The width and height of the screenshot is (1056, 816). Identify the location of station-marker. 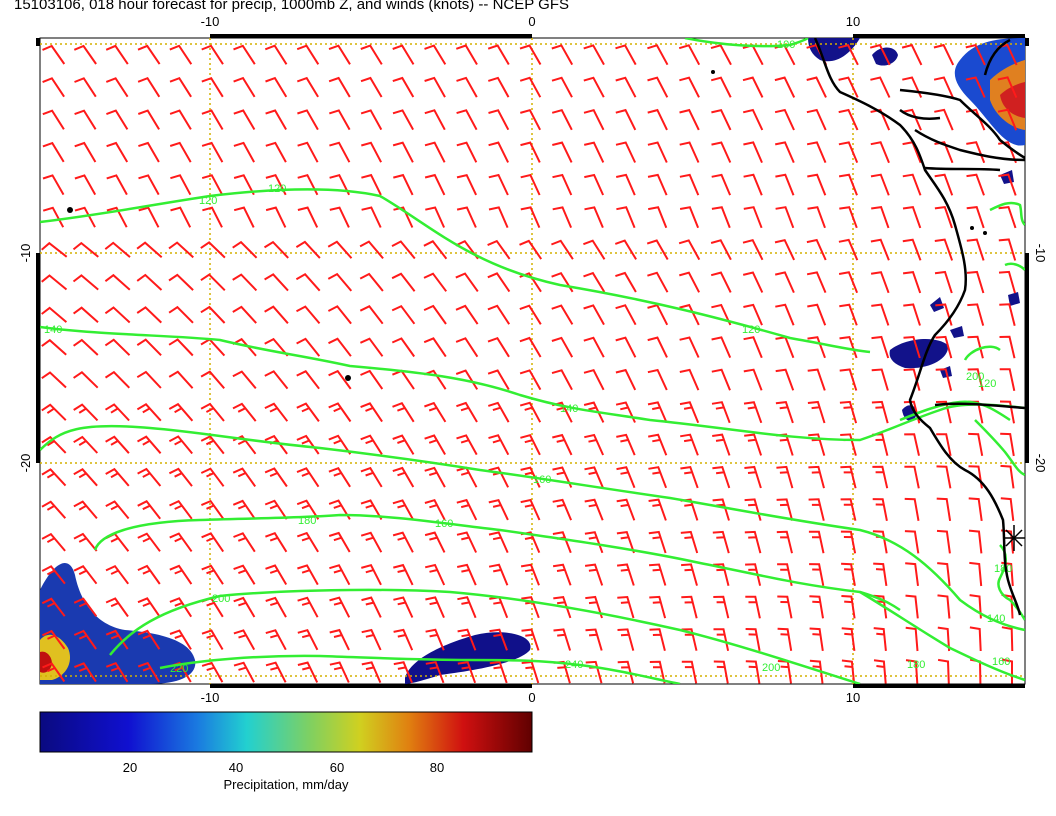
(1014, 538).